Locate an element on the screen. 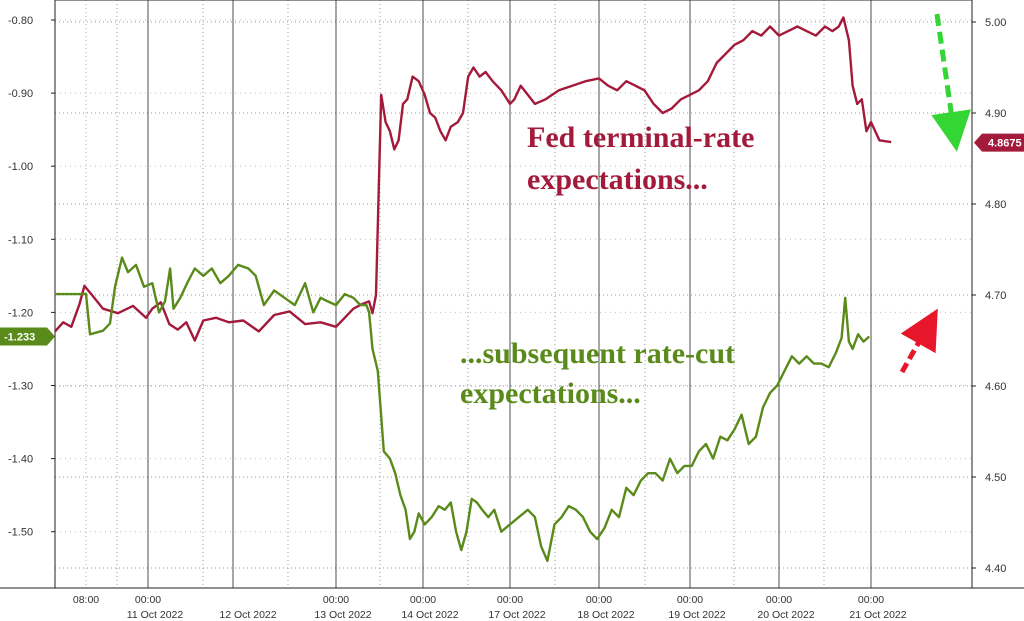 Image resolution: width=1024 pixels, height=621 pixels. x-tick-date: 19 Oct 2022 is located at coordinates (696, 615).